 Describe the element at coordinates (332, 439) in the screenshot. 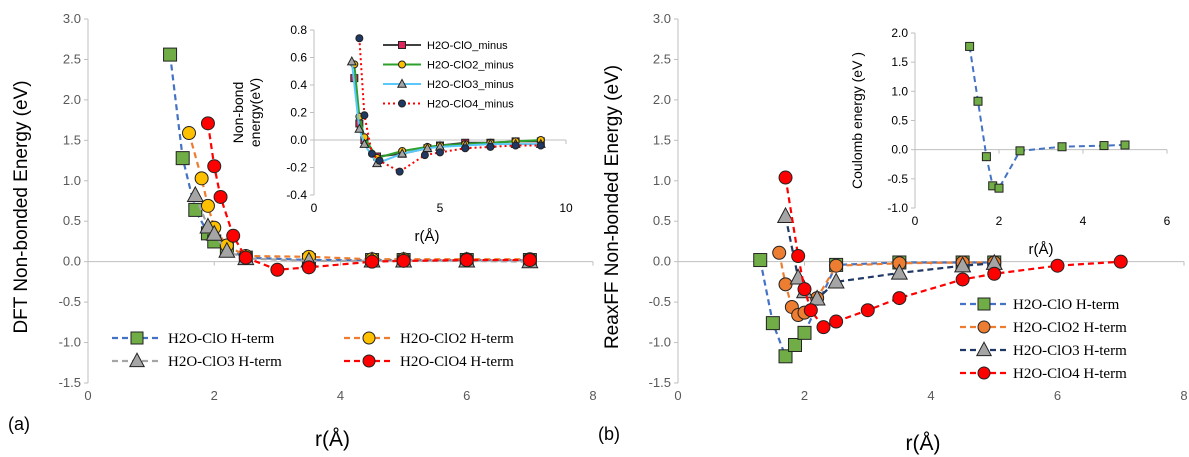

I see `panel-a-x-axis-label: r(Å)` at that location.